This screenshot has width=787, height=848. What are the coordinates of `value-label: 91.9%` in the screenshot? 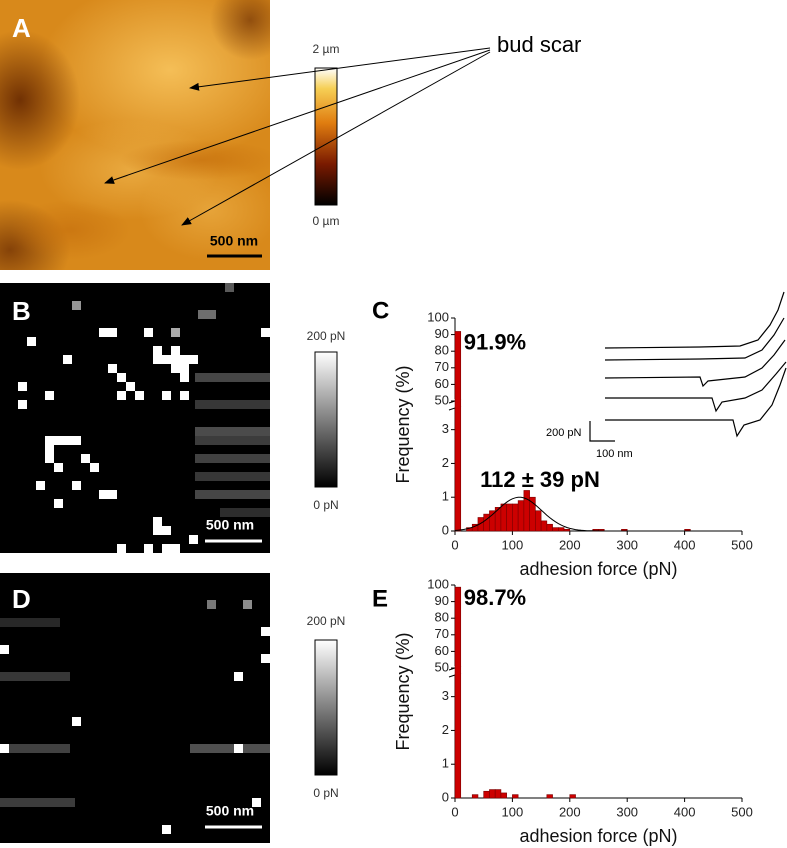 It's located at (495, 341).